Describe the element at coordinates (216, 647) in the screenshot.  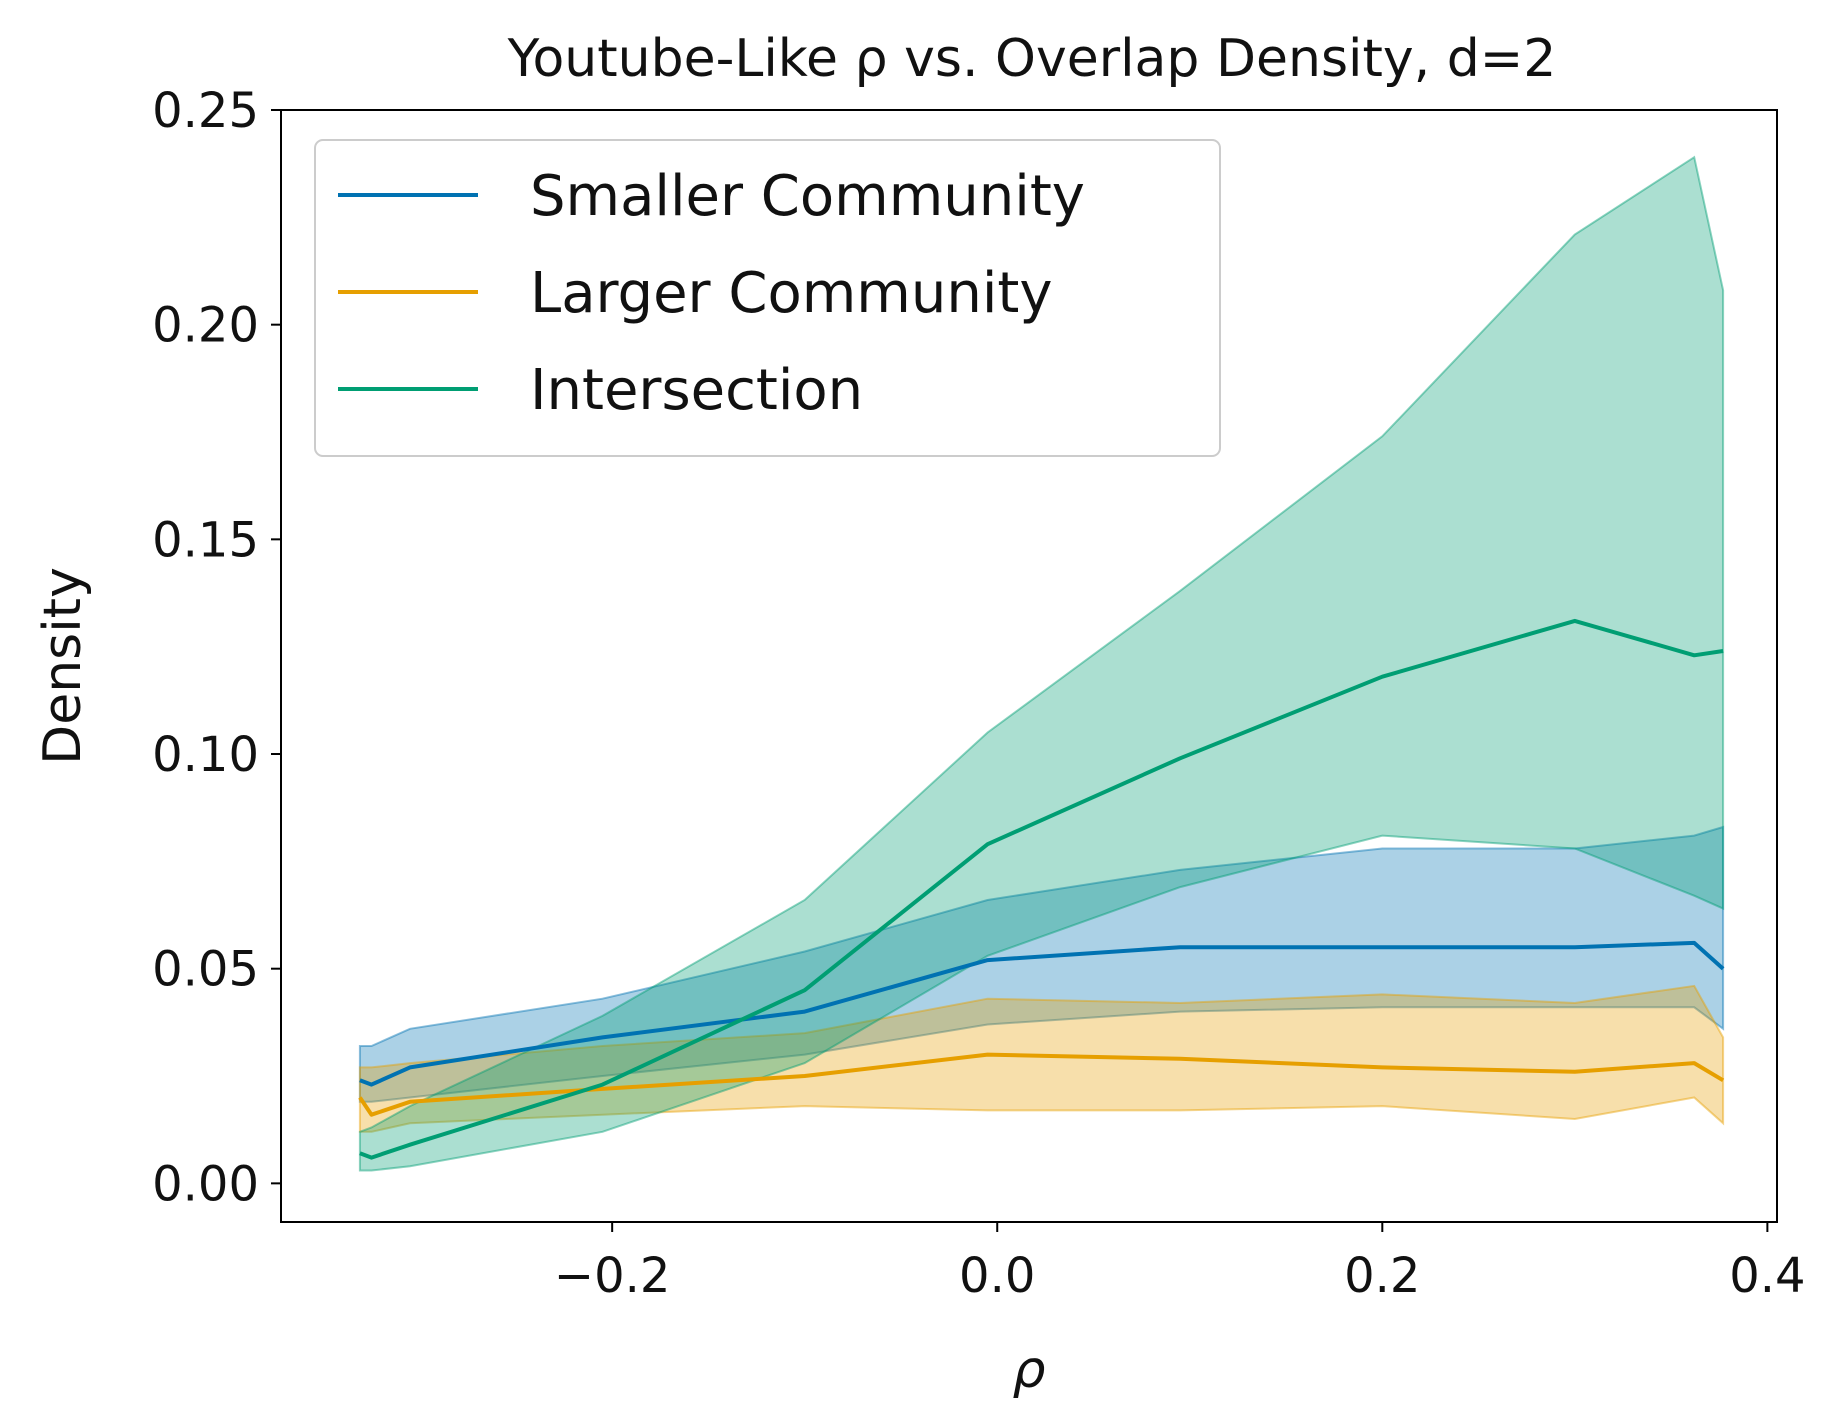
I see `y-axis: 0.00 0.05 0.10 0.15 0.20 0.25` at that location.